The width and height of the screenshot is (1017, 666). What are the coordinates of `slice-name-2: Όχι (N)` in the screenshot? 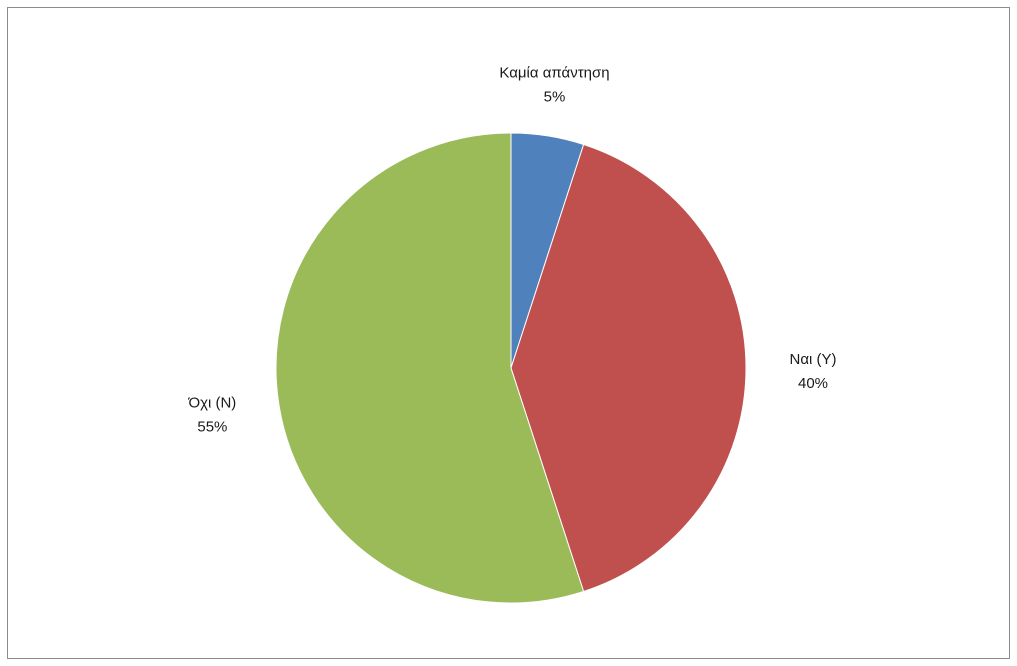 It's located at (211, 403).